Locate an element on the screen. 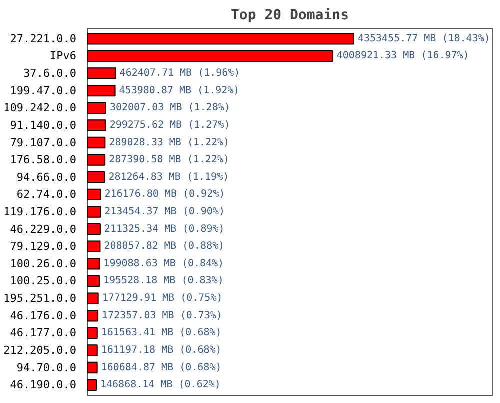 The image size is (500, 403). y-tick-label: 46.176.0.0 is located at coordinates (43, 315).